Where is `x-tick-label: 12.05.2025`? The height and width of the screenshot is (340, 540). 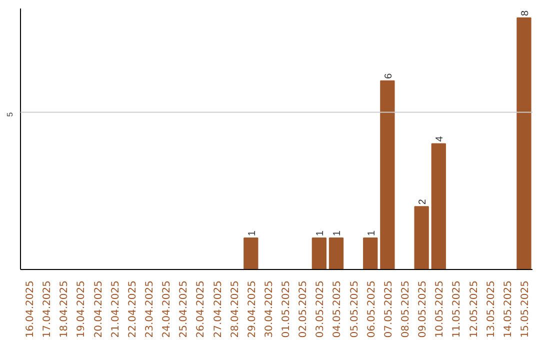
x-tick-label: 12.05.2025 is located at coordinates (474, 309).